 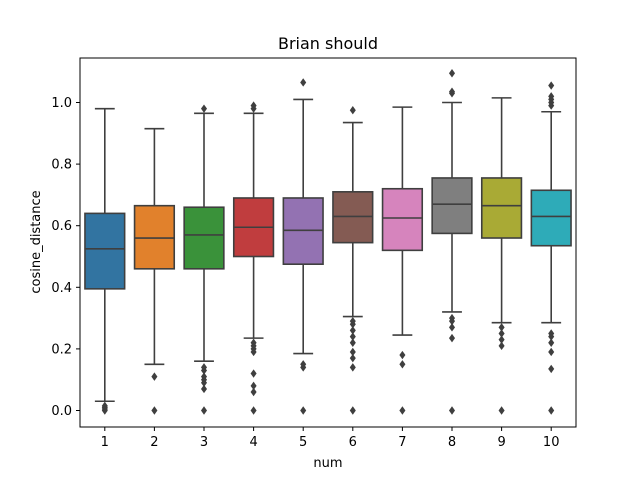 I want to click on y-tick-label-2: 0.4, so click(x=61, y=288).